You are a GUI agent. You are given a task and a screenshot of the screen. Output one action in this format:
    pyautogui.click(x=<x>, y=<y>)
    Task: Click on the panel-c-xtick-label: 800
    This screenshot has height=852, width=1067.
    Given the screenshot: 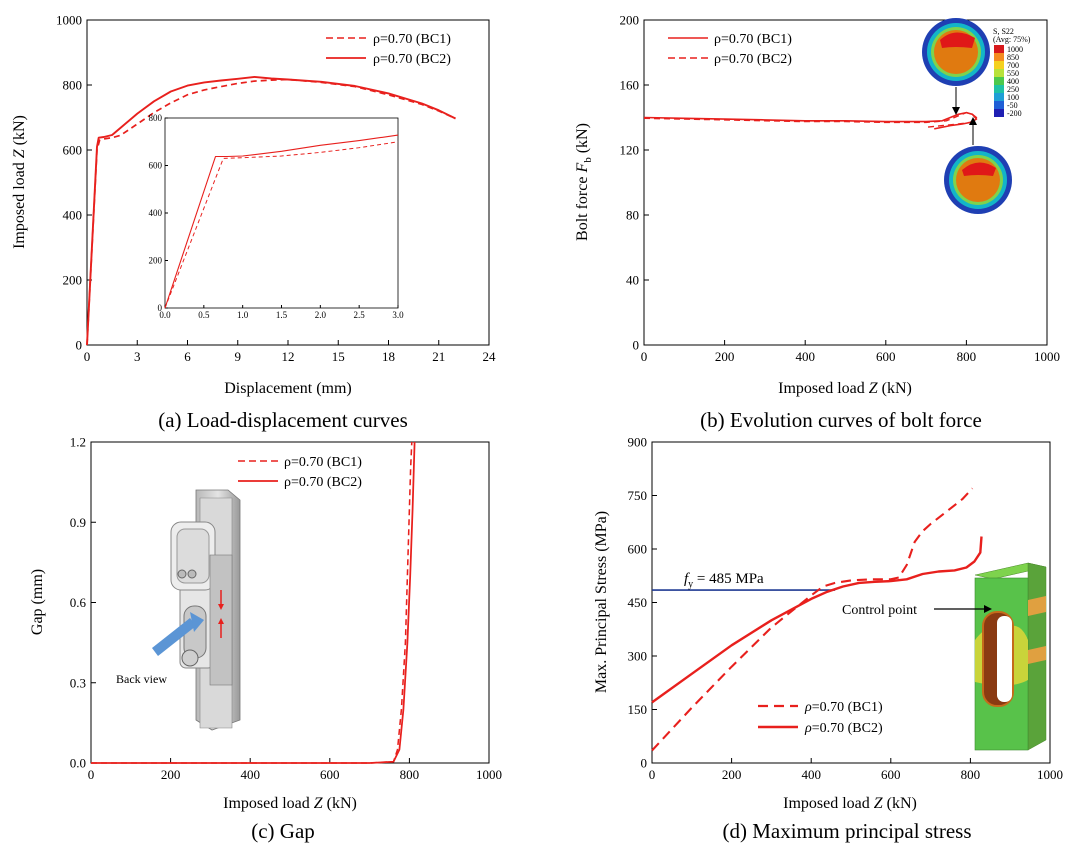 What is the action you would take?
    pyautogui.click(x=410, y=774)
    